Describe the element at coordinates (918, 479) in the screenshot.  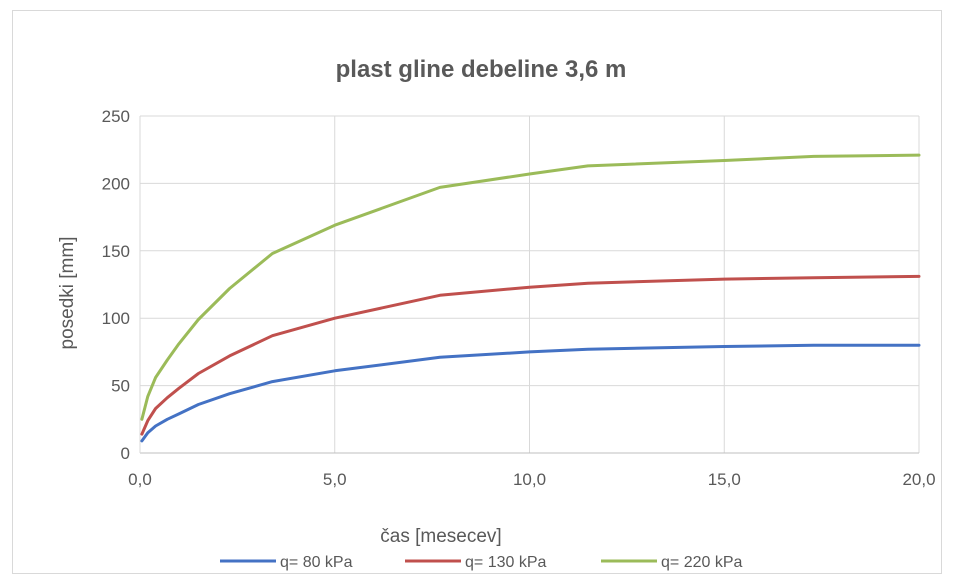
I see `x-tick-label: 20,0` at that location.